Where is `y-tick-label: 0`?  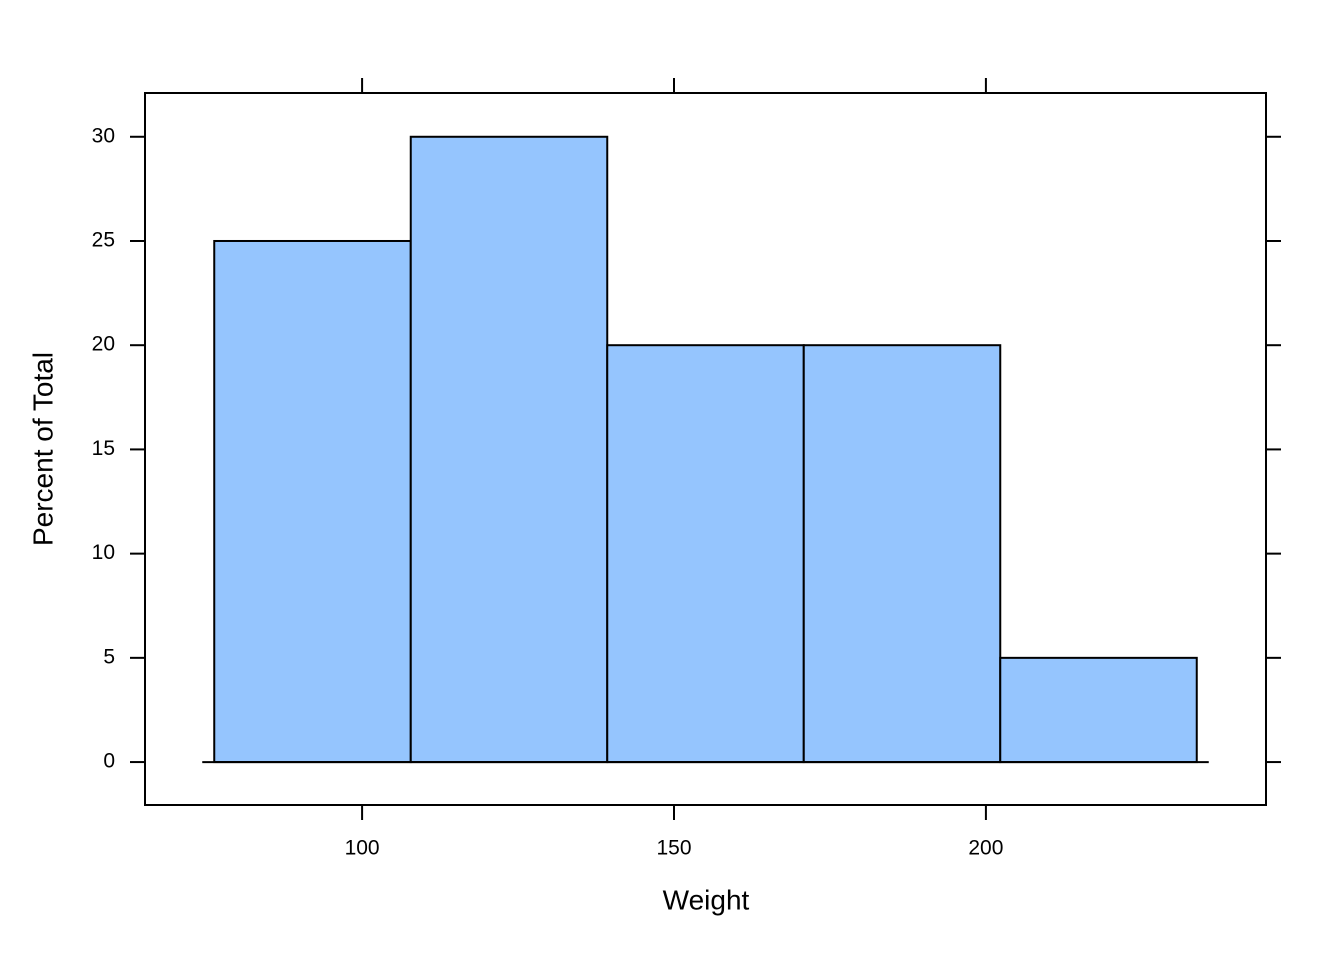
y-tick-label: 0 is located at coordinates (109, 761).